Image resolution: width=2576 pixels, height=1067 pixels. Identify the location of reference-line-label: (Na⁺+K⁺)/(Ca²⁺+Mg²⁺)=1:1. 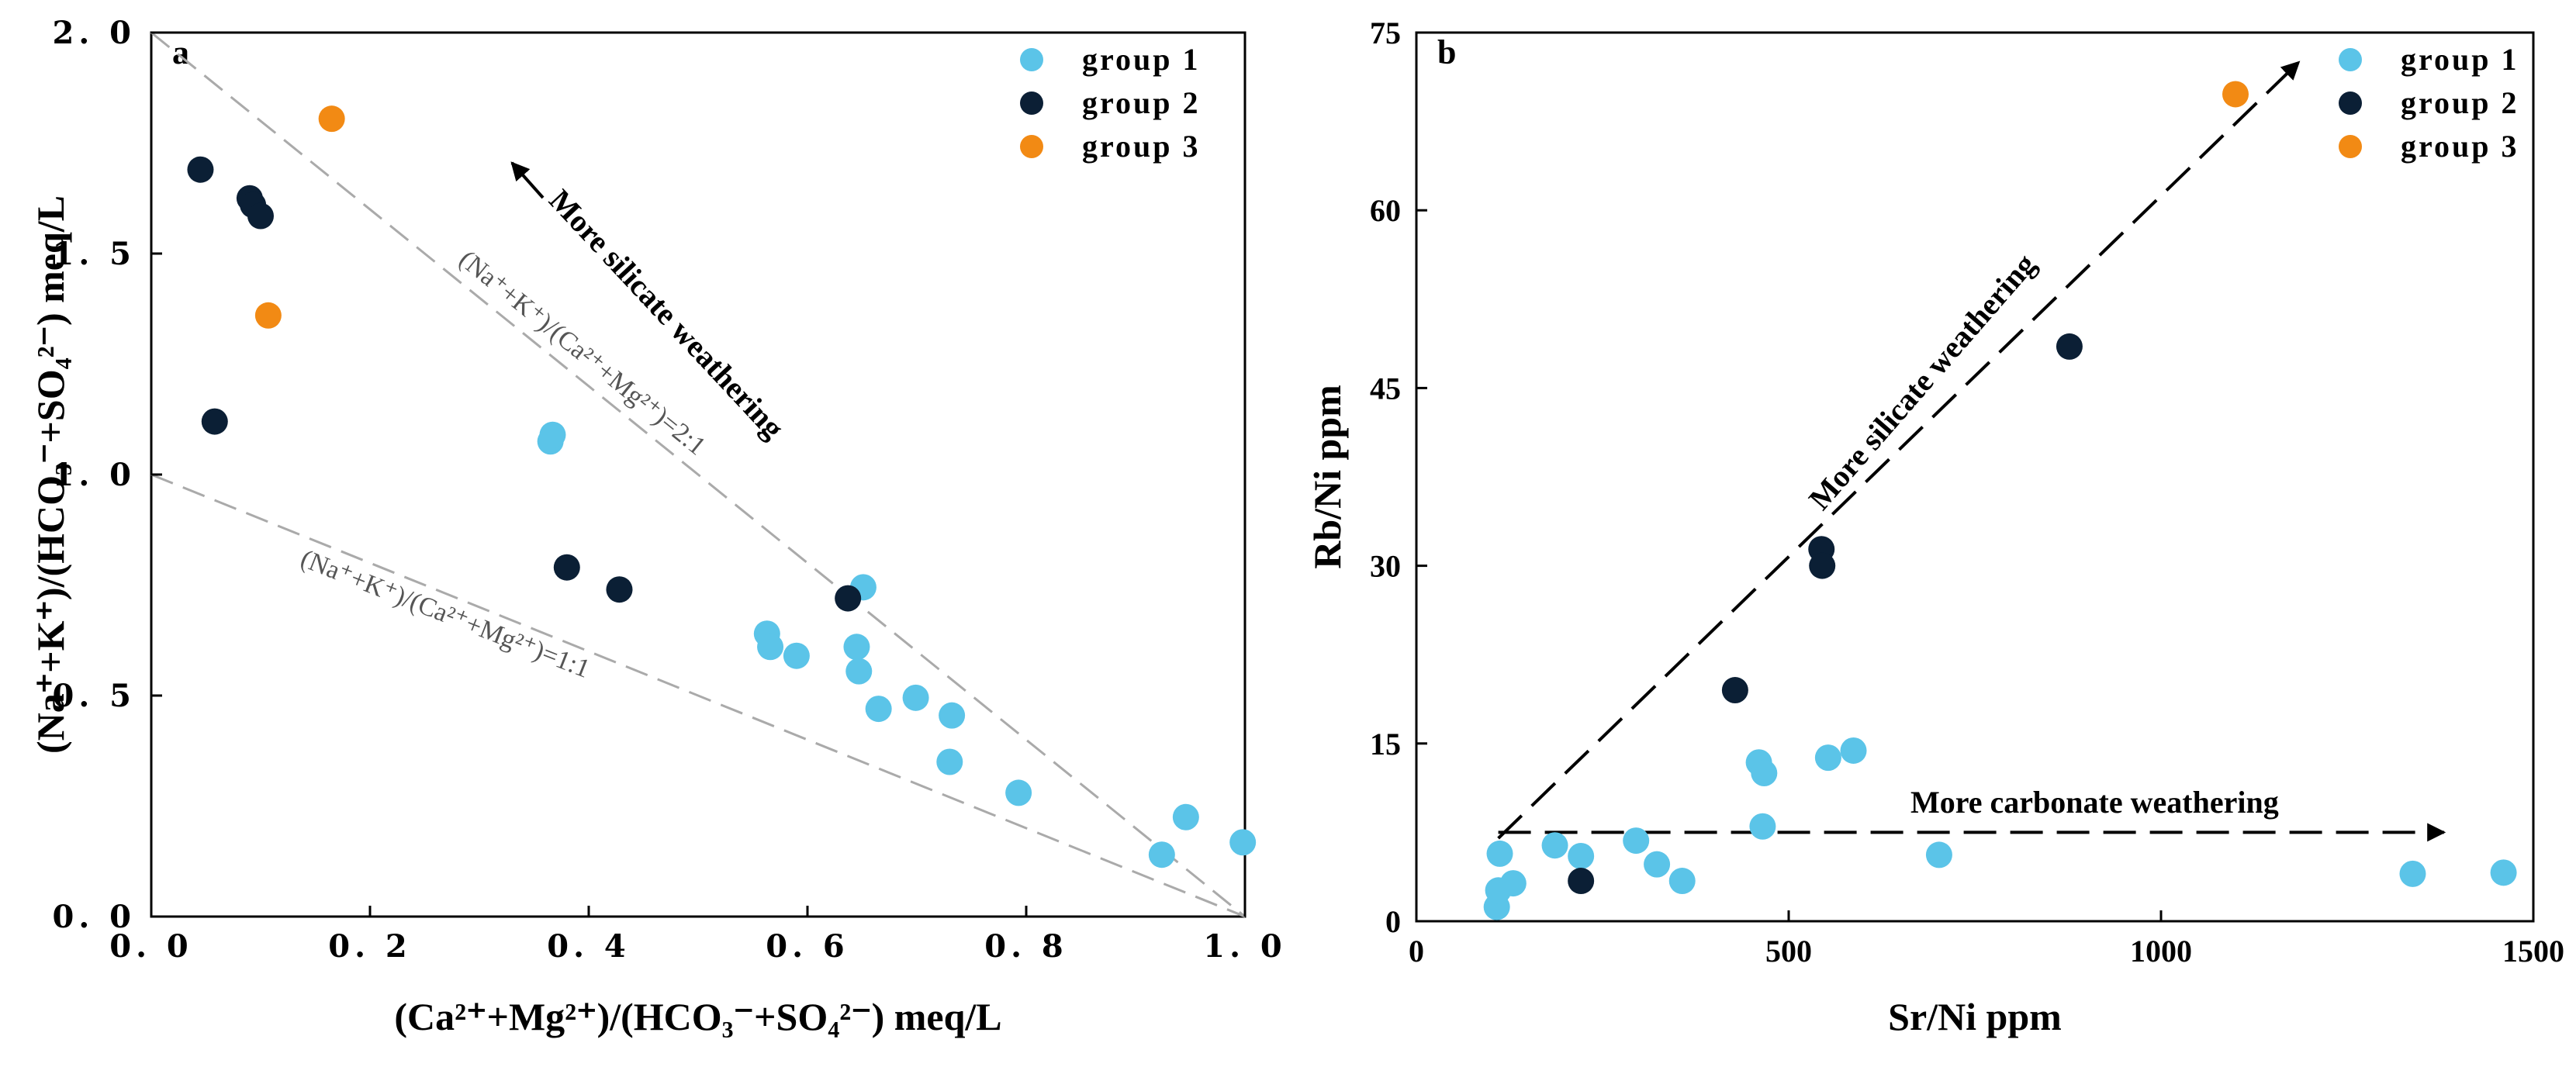
(444, 614).